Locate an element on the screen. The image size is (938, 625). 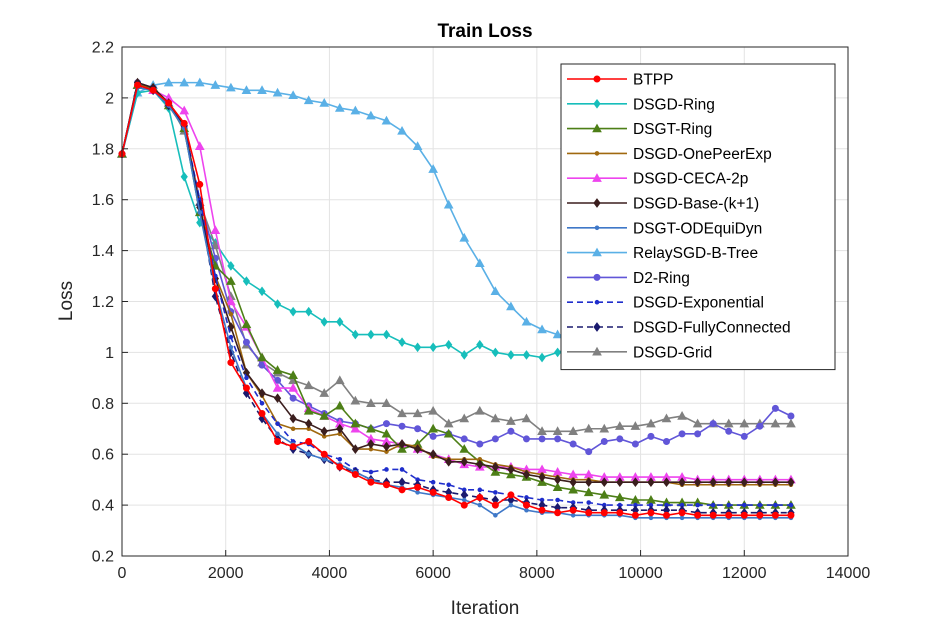
x-tick-label: 10000 is located at coordinates (640, 573).